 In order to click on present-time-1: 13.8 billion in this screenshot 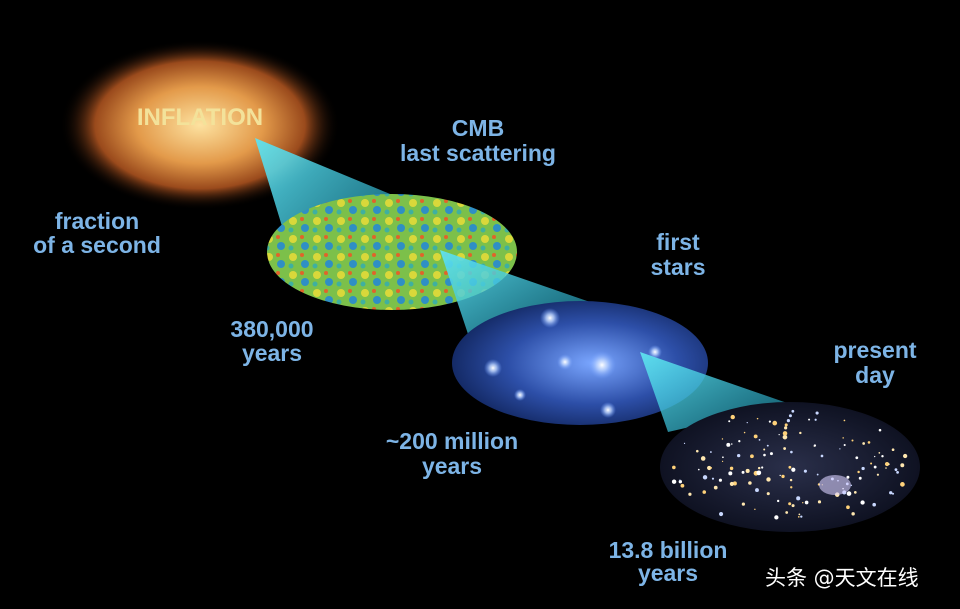, I will do `click(668, 550)`.